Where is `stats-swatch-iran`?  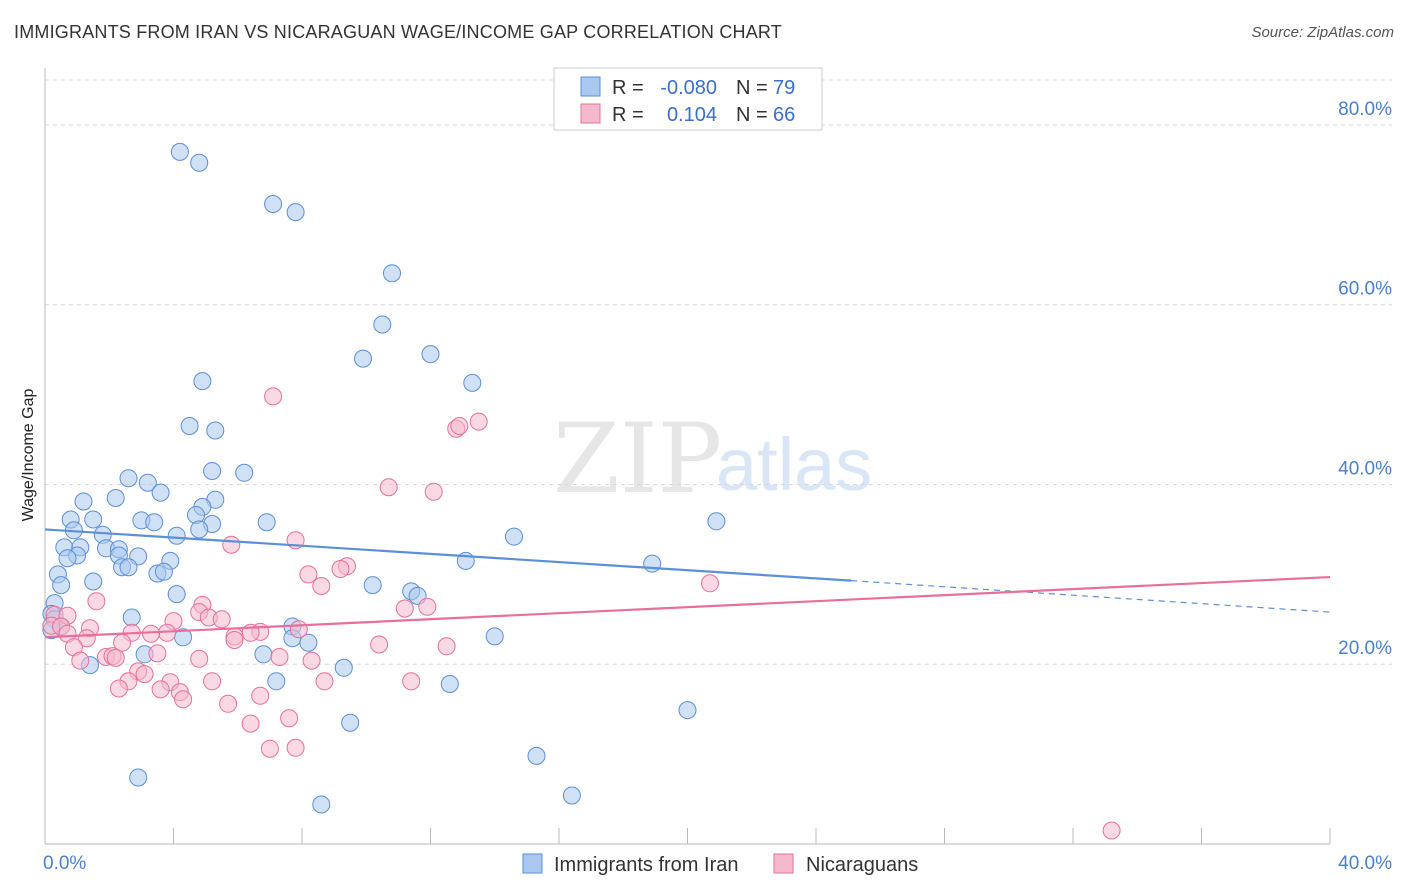 stats-swatch-iran is located at coordinates (590, 86).